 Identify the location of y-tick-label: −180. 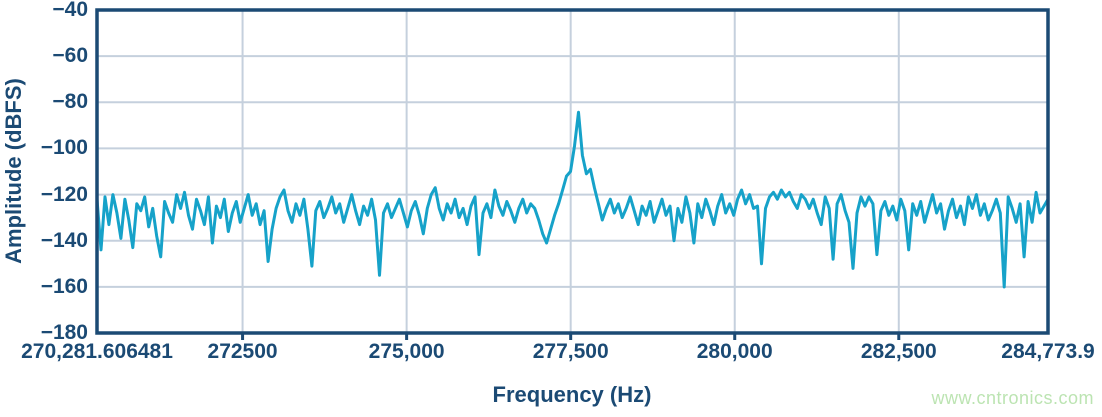
(64, 332).